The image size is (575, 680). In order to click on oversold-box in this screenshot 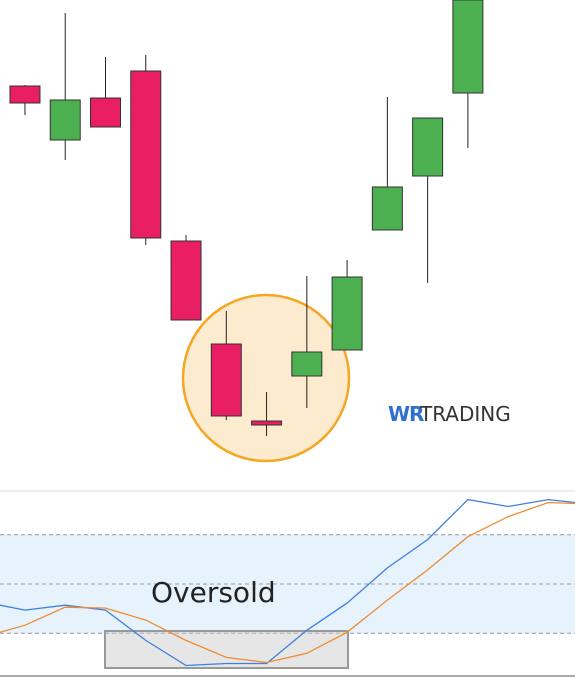, I will do `click(226, 649)`.